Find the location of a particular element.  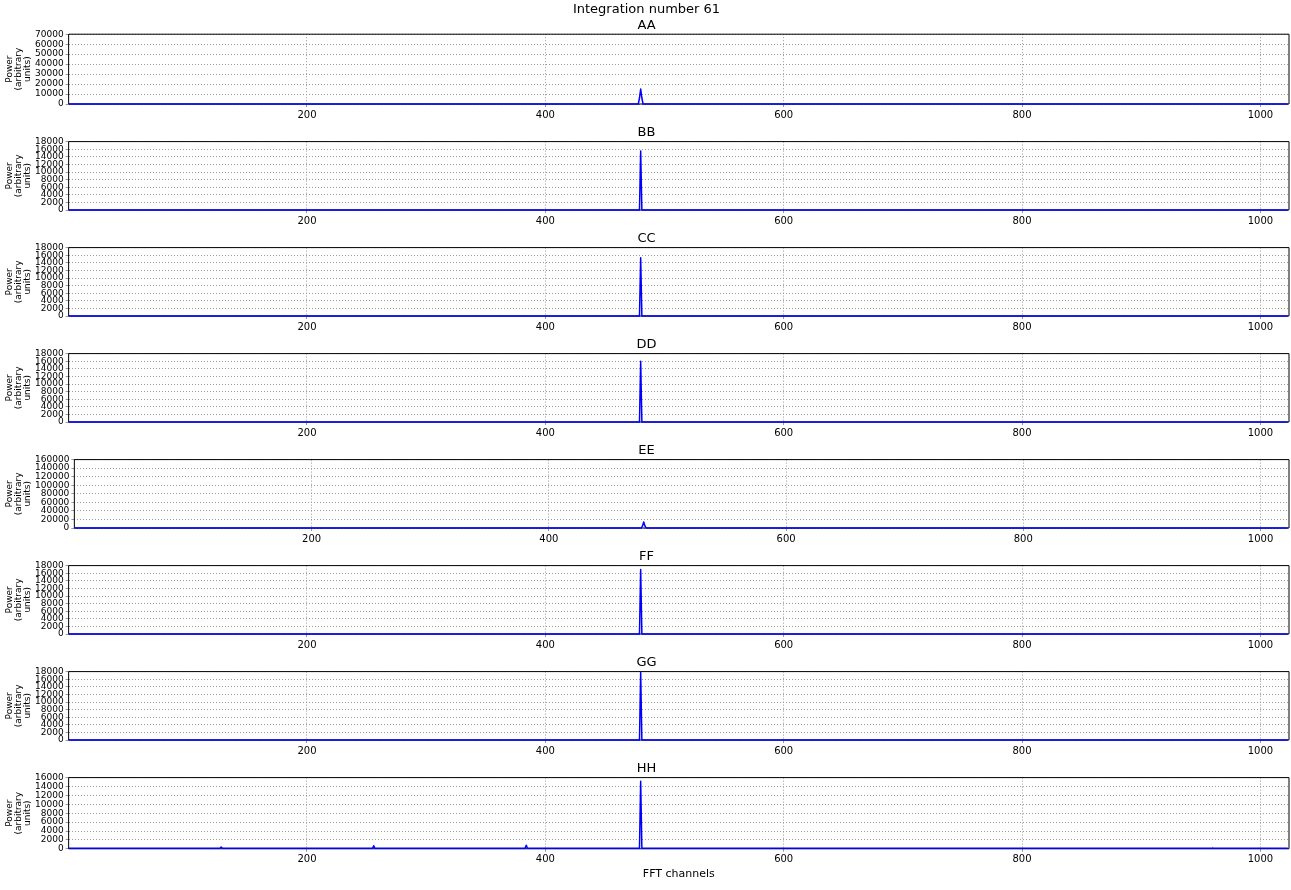

y-tick-label: 100000 is located at coordinates (52, 484).